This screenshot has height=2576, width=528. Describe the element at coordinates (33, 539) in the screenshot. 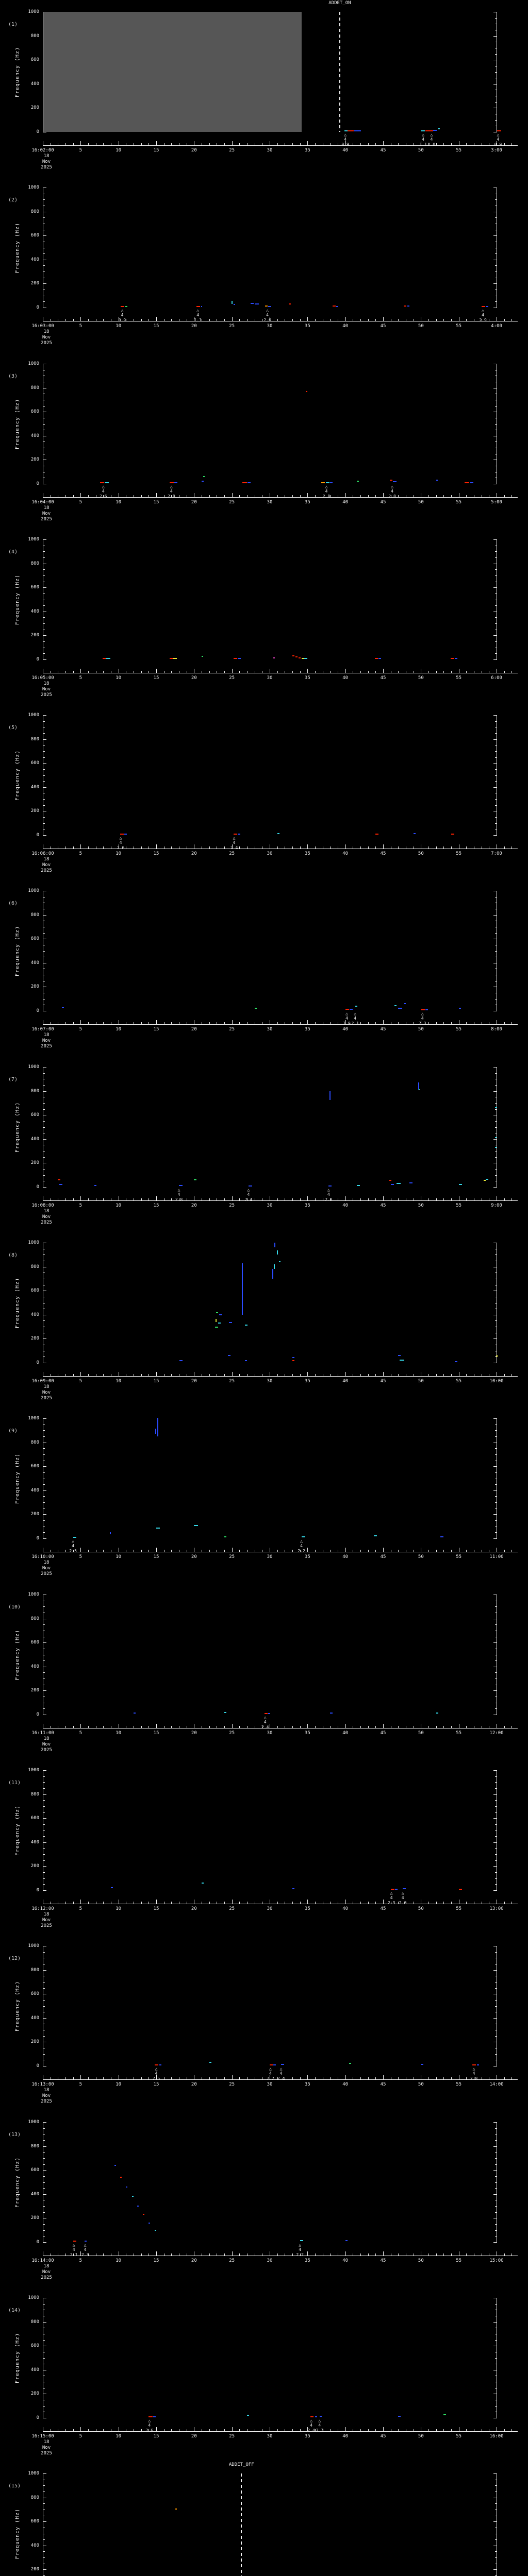

I see `y-tick-label: 1000` at that location.